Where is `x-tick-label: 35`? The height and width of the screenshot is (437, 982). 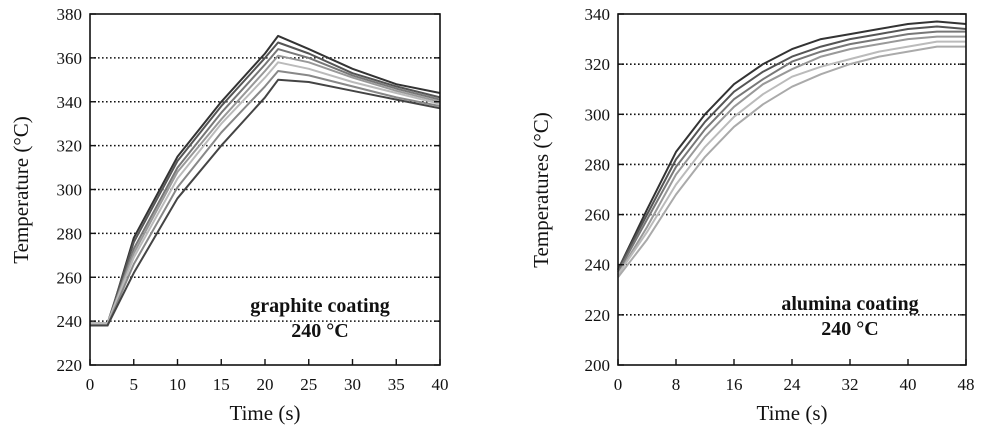
x-tick-label: 35 is located at coordinates (396, 384).